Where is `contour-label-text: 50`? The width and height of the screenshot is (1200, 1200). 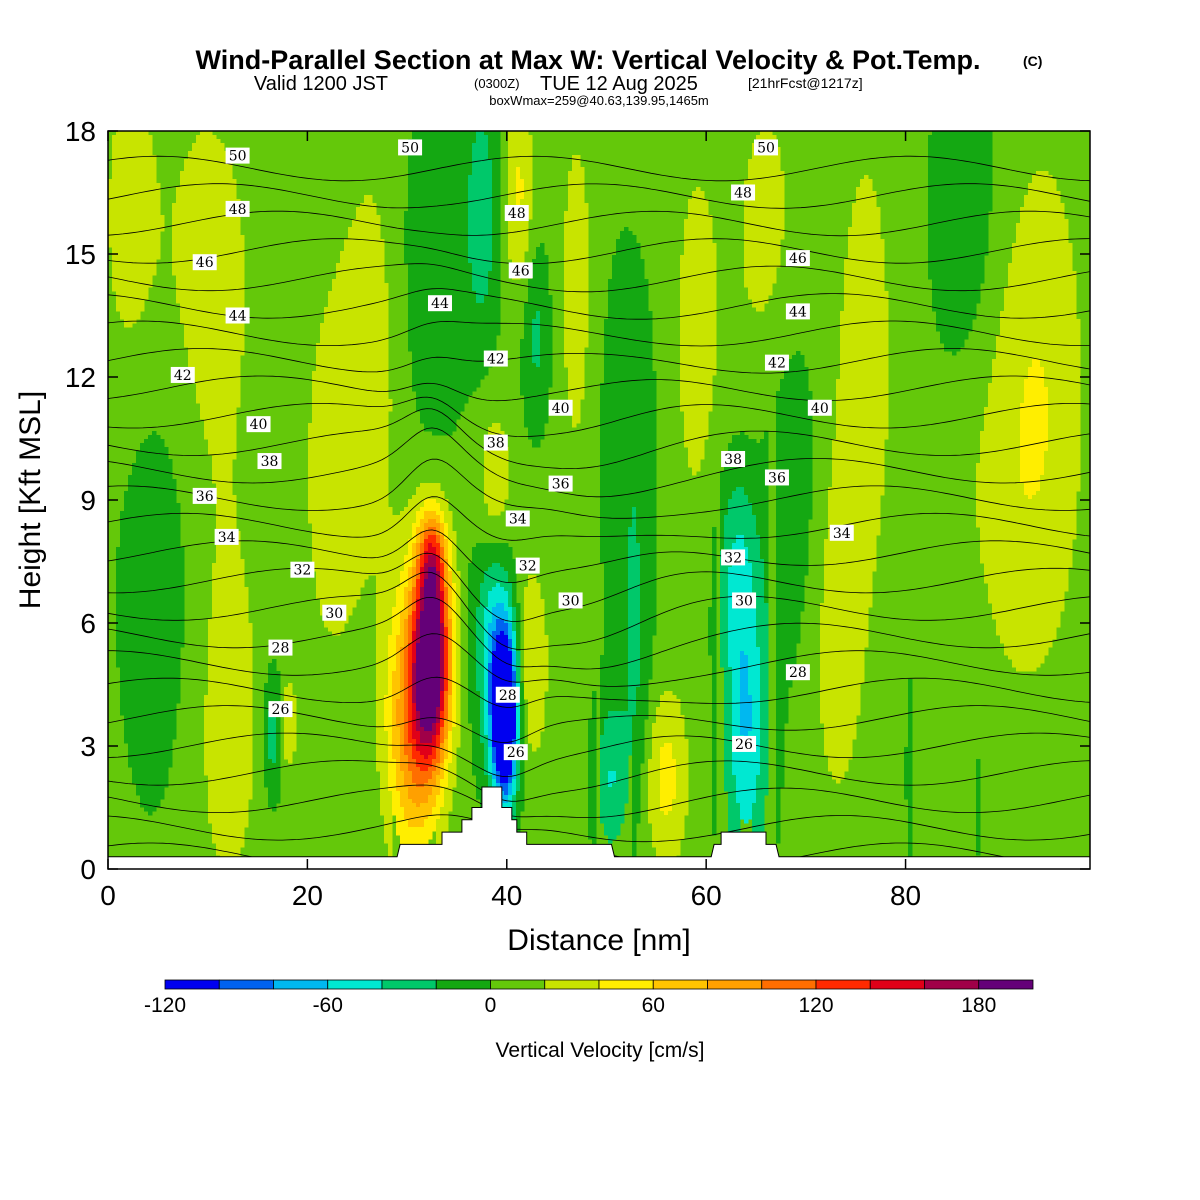 contour-label-text: 50 is located at coordinates (766, 148).